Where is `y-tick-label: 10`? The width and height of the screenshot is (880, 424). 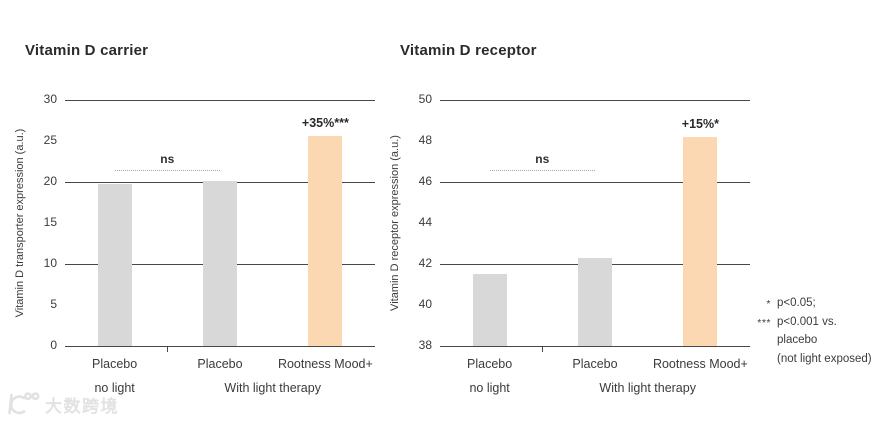 y-tick-label: 10 is located at coordinates (50, 263).